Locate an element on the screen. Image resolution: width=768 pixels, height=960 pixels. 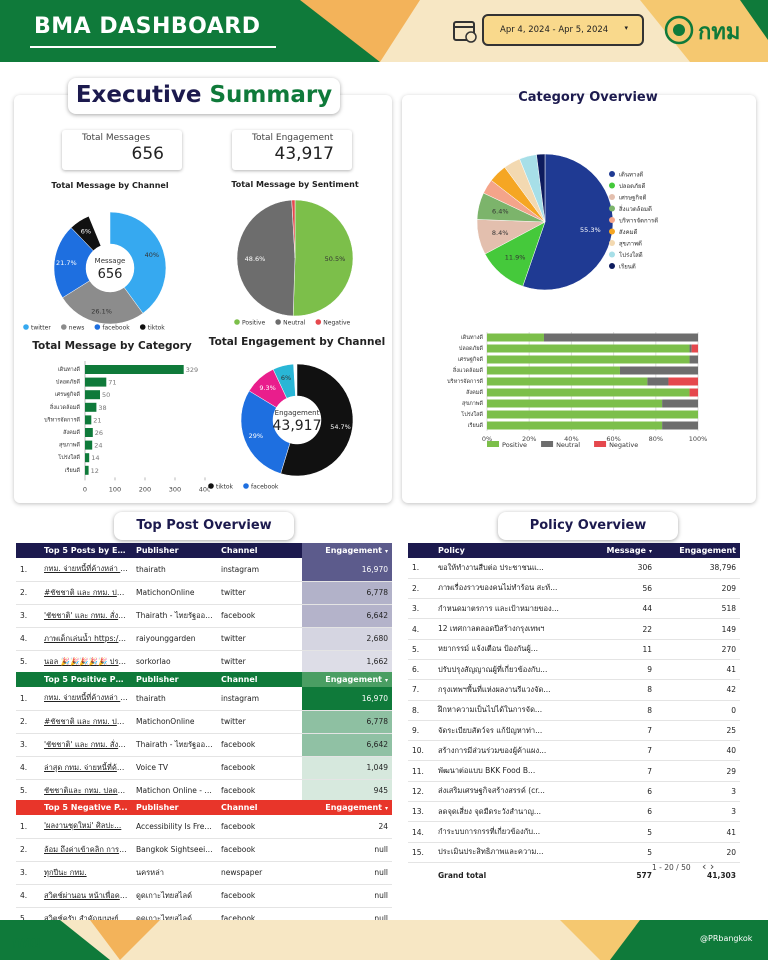
legend-label: เดินทางดี is located at coordinates (631, 175).